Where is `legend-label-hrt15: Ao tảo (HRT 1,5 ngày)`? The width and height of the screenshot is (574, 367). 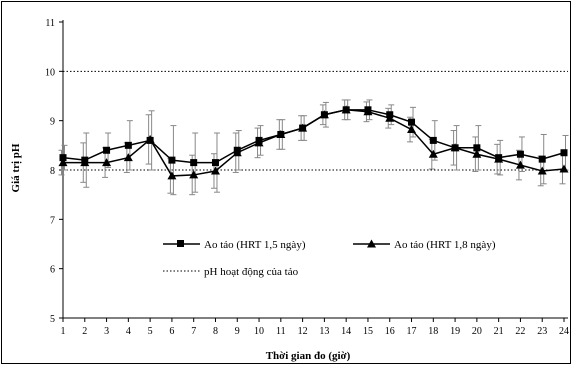 legend-label-hrt15: Ao tảo (HRT 1,5 ngày) is located at coordinates (255, 245).